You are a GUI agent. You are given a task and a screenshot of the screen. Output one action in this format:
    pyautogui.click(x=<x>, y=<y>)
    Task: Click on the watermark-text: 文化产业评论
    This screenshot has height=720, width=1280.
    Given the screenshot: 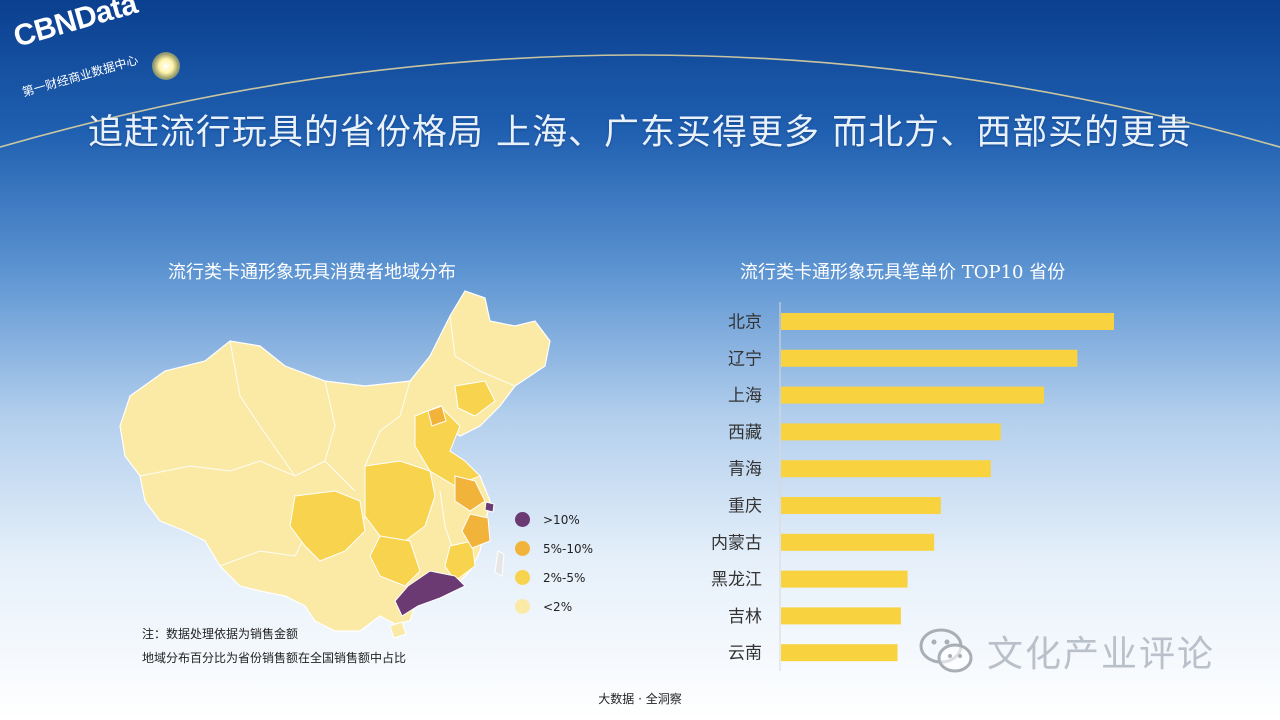 What is the action you would take?
    pyautogui.click(x=1101, y=654)
    